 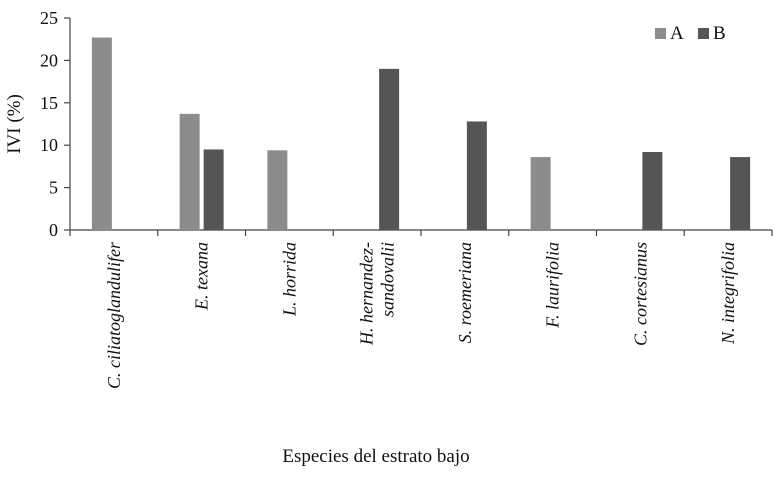 What do you see at coordinates (465, 292) in the screenshot?
I see `category-label: S. roemeriana` at bounding box center [465, 292].